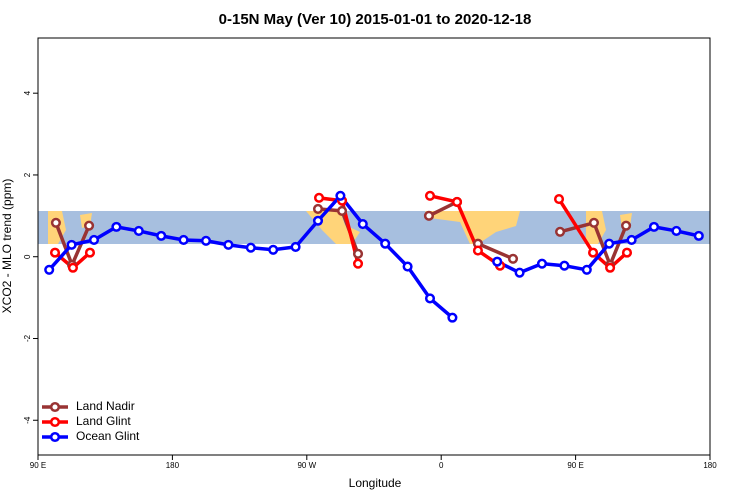 This screenshot has width=750, height=500. I want to click on x-tick-label: 0, so click(441, 465).